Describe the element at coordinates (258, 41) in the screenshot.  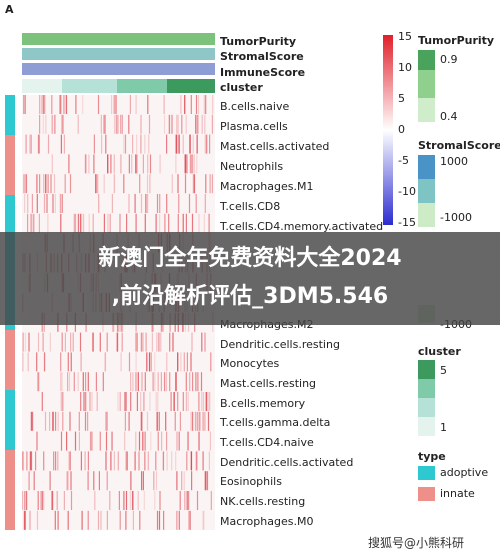
I see `annotation-label: TumorPurity` at that location.